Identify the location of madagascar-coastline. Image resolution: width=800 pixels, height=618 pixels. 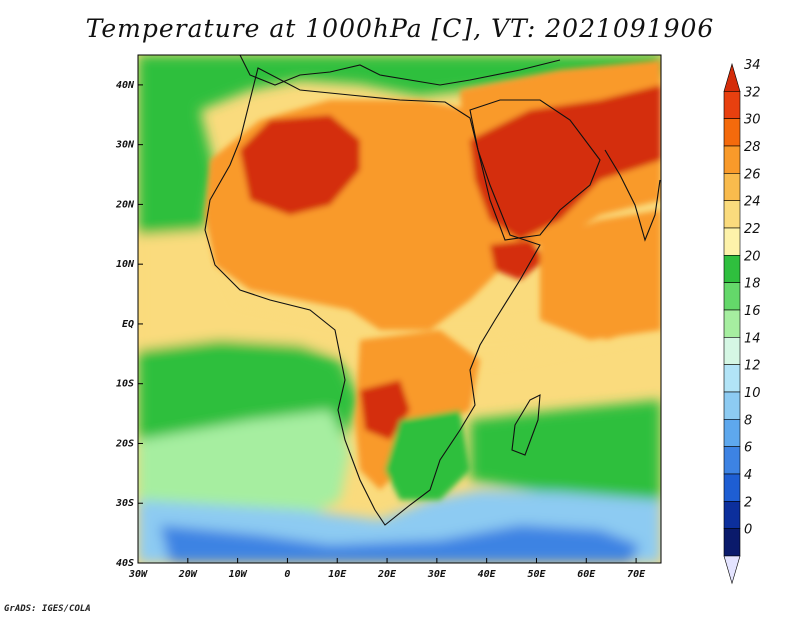
(526, 425).